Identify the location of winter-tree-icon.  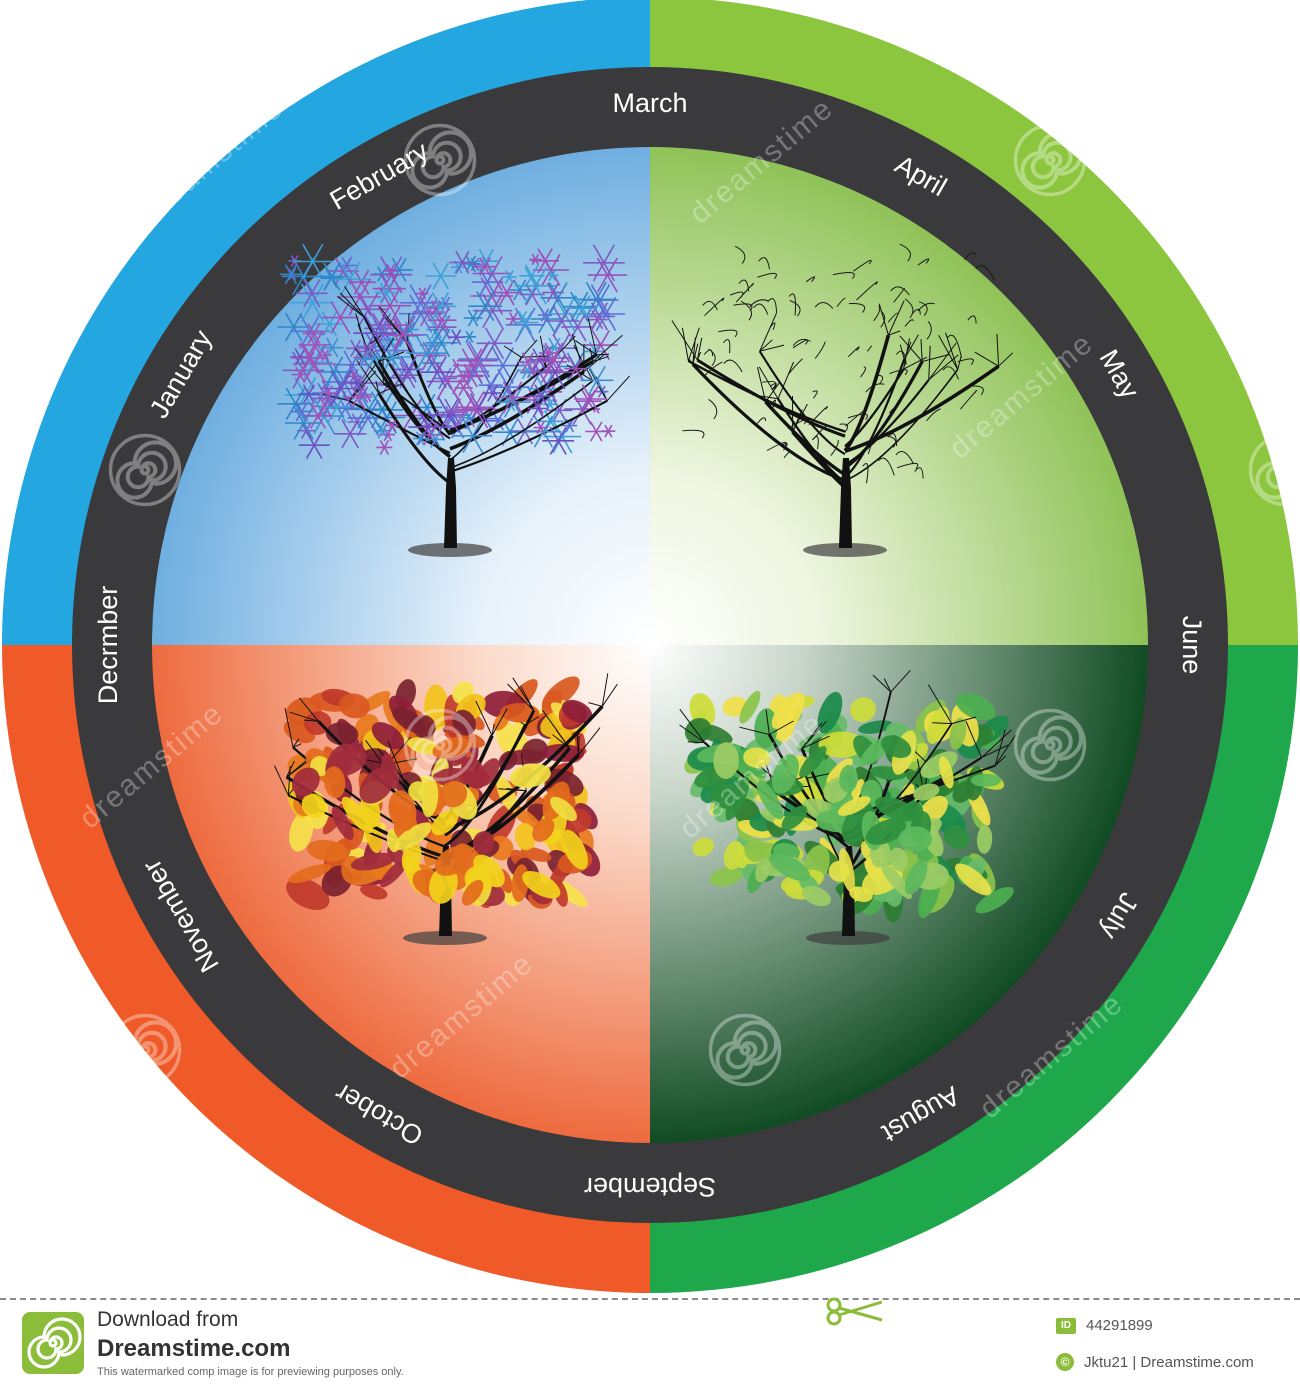
(453, 400).